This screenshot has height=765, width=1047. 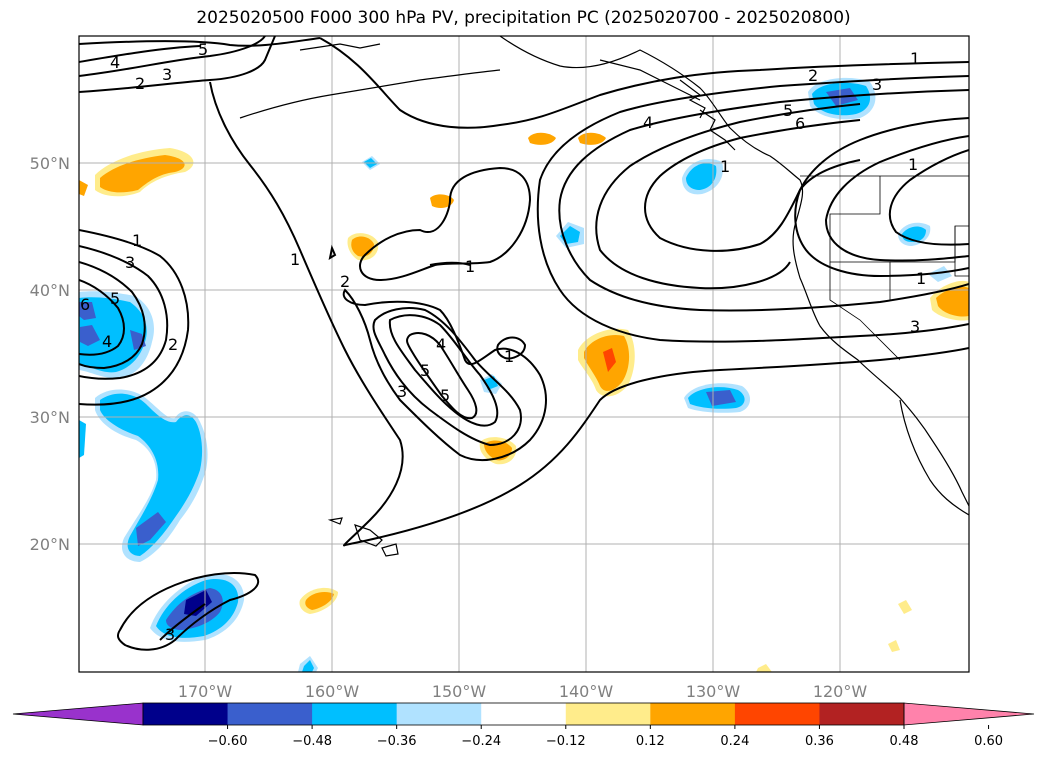 I want to click on lon-label: 140°W, so click(x=586, y=691).